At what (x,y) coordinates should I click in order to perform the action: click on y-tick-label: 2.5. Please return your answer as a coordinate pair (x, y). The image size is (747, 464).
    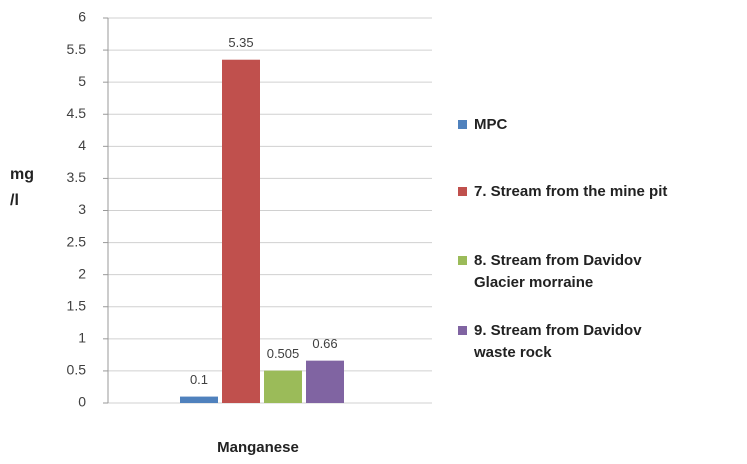
    Looking at the image, I should click on (77, 241).